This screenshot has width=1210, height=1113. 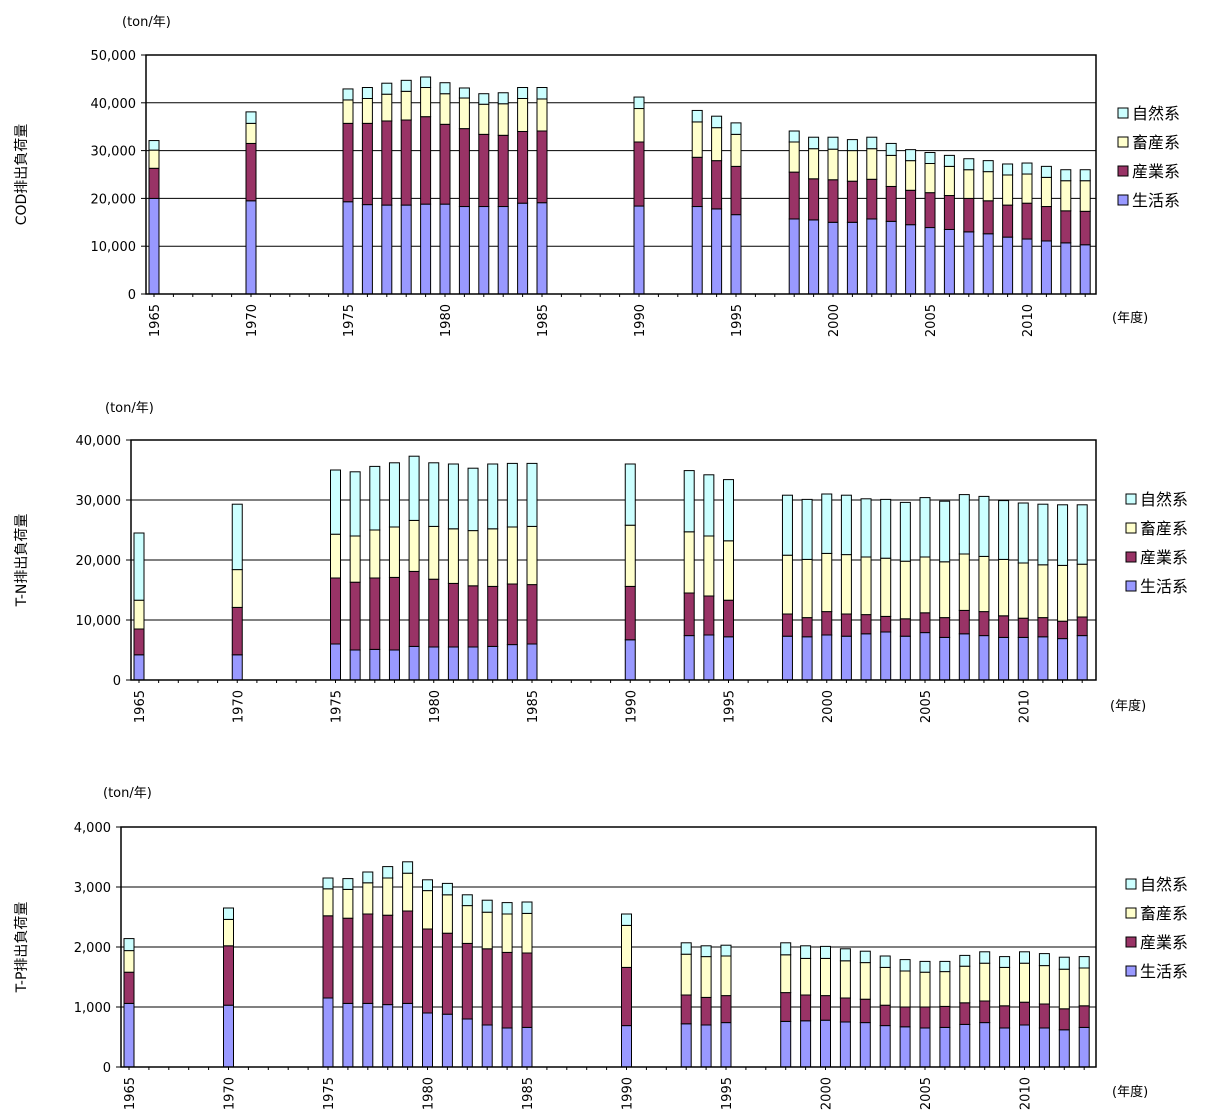 I want to click on y-tick-label: 3,000, so click(x=92, y=888).